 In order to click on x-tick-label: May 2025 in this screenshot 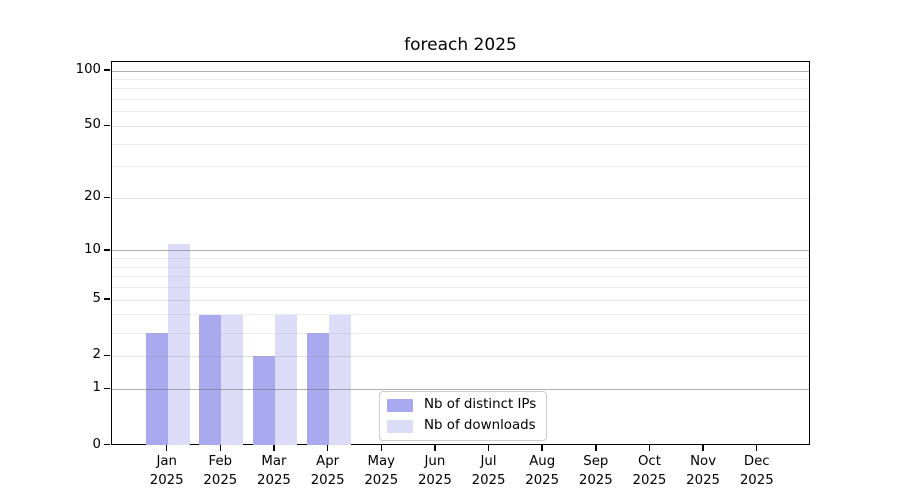, I will do `click(381, 471)`.